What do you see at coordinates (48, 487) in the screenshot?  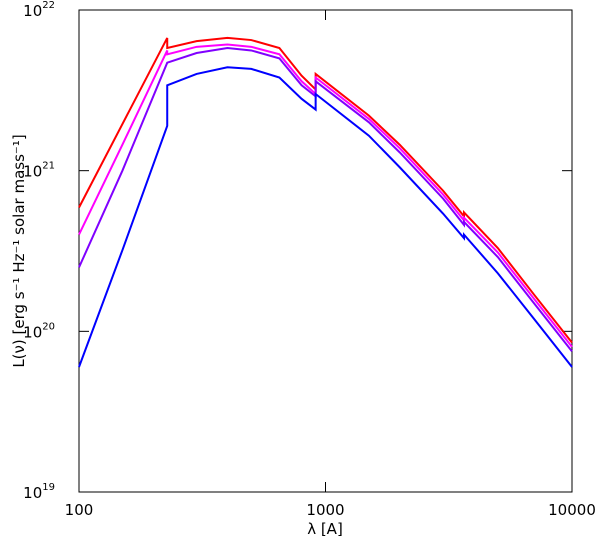 I see `y-tick-exponent: 19` at bounding box center [48, 487].